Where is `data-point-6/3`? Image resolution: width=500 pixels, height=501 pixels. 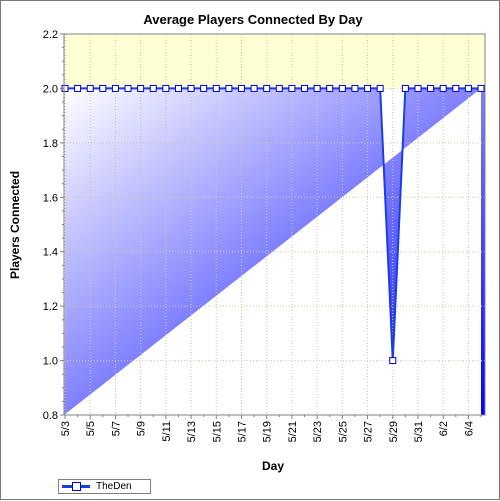 data-point-6/3 is located at coordinates (456, 88).